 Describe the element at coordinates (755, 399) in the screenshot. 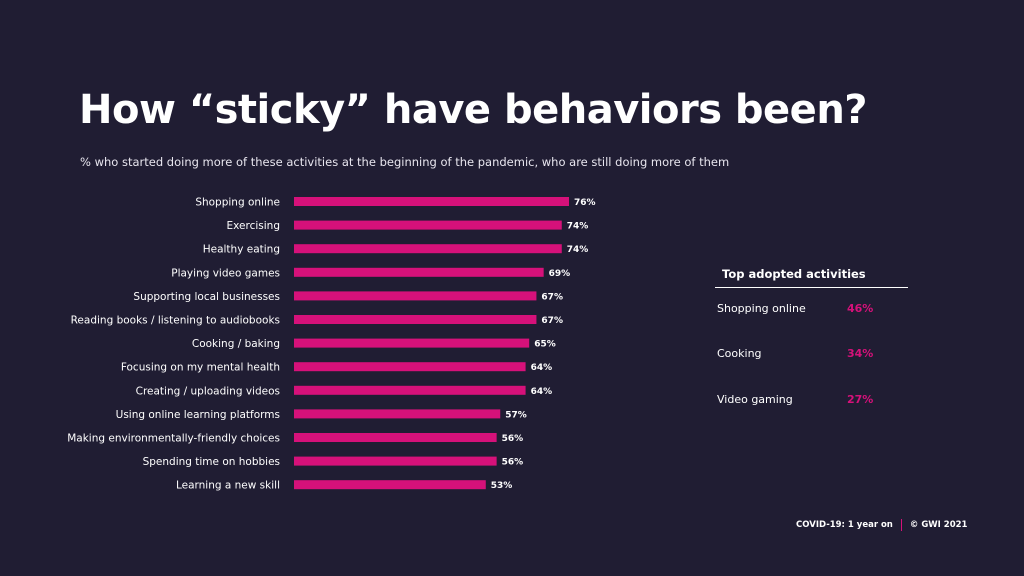

I see `panel-row-name: Video gaming` at that location.